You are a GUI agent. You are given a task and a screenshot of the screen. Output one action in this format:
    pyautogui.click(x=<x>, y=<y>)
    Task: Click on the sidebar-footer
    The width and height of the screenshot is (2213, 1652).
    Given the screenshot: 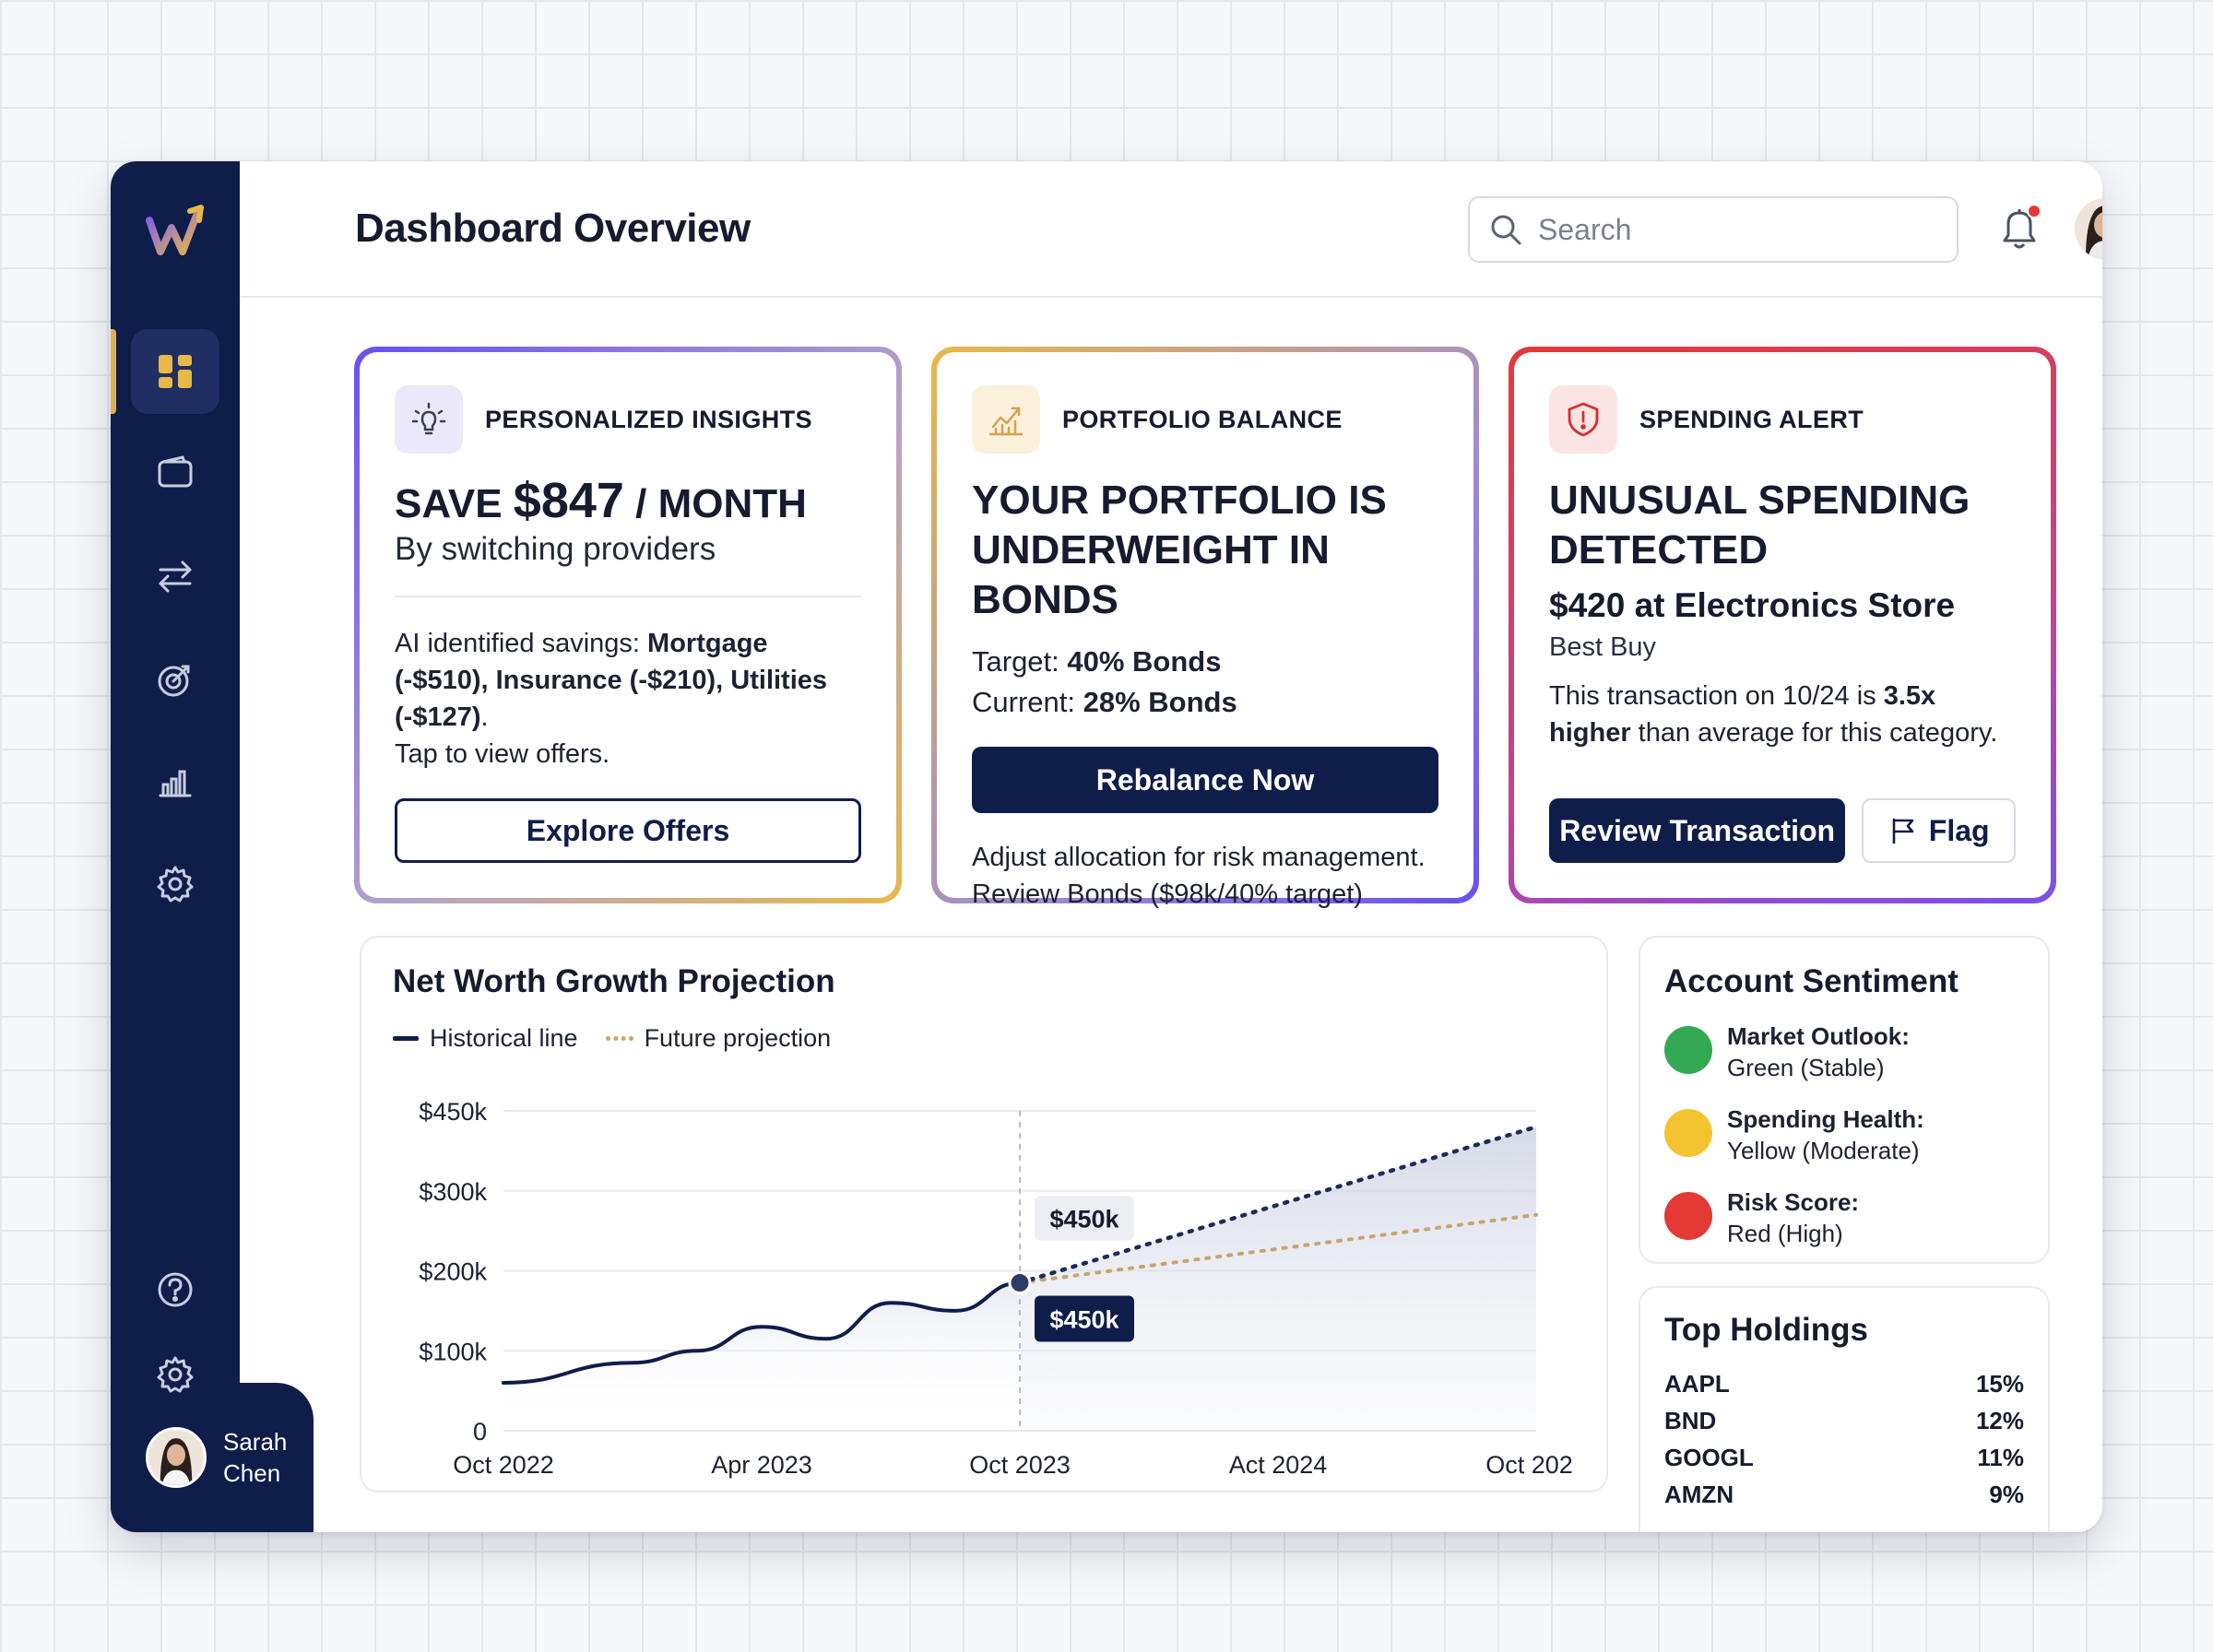 What is the action you would take?
    pyautogui.click(x=212, y=1457)
    